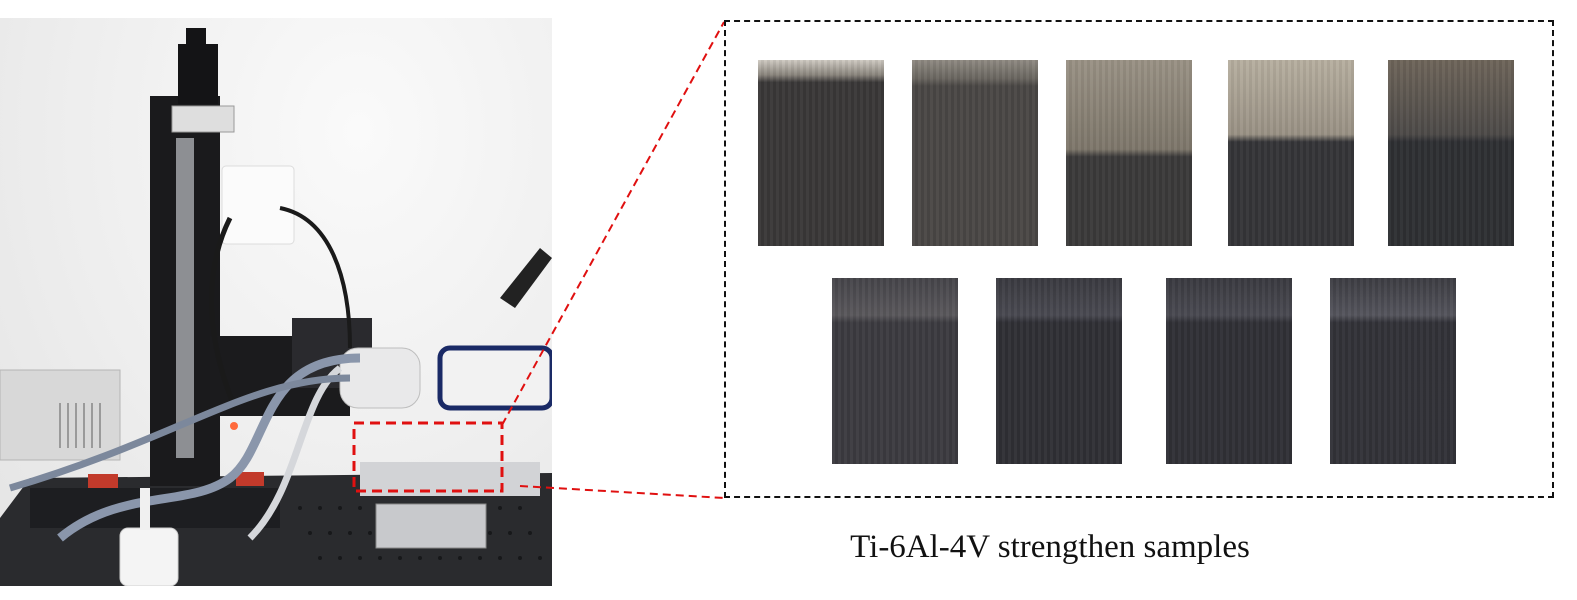 This screenshot has height=600, width=1577. Describe the element at coordinates (258, 205) in the screenshot. I see `wall-outlet` at that location.